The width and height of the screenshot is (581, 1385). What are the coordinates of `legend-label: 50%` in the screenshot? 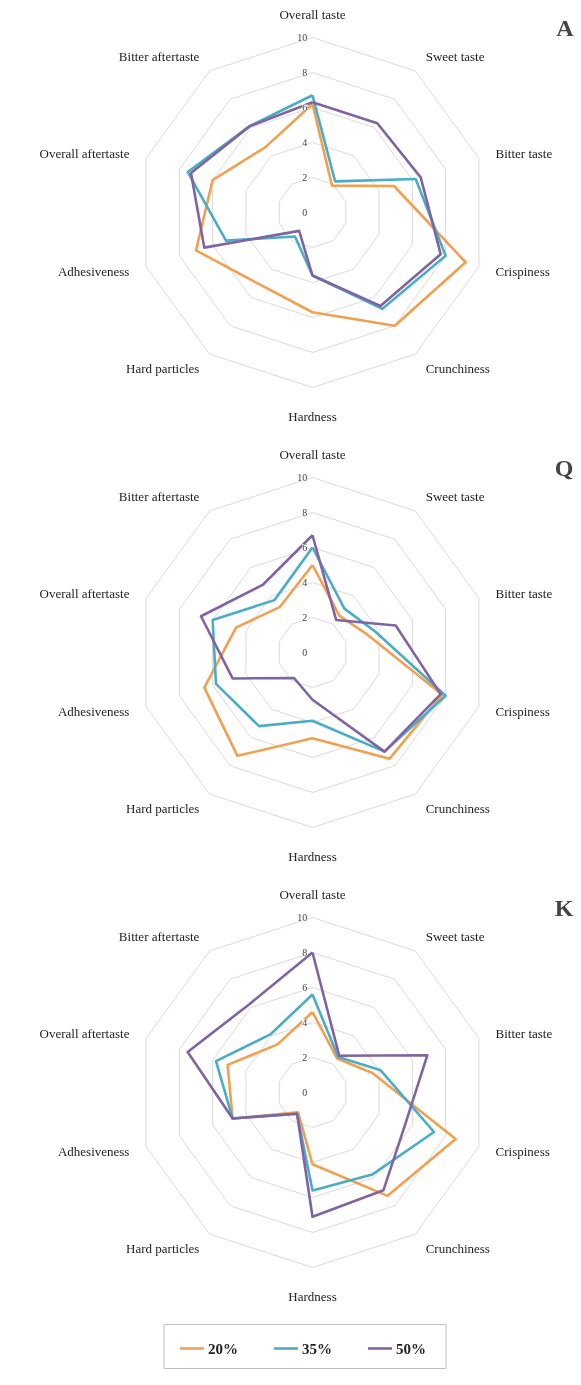 It's located at (411, 1348).